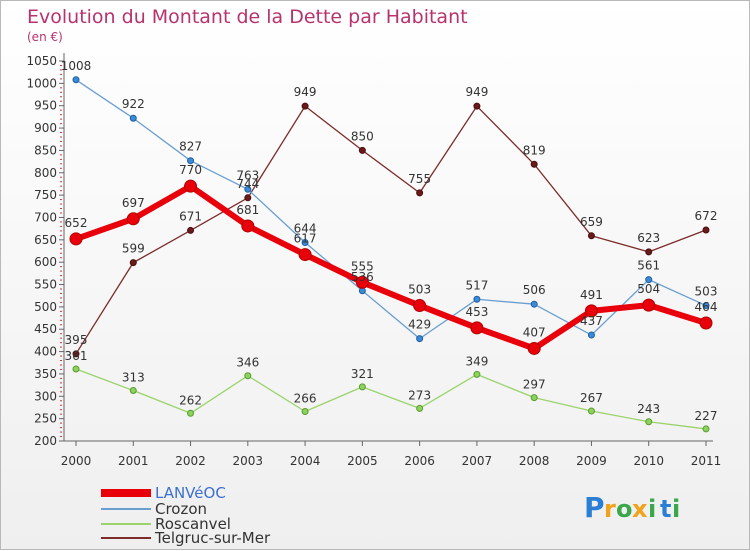 The height and width of the screenshot is (551, 750). What do you see at coordinates (419, 461) in the screenshot?
I see `x-tick-label: 2006` at bounding box center [419, 461].